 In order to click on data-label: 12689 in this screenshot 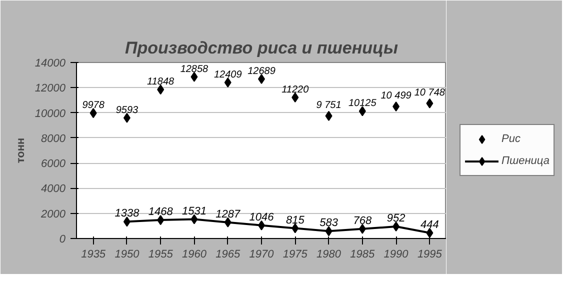, I will do `click(262, 71)`.